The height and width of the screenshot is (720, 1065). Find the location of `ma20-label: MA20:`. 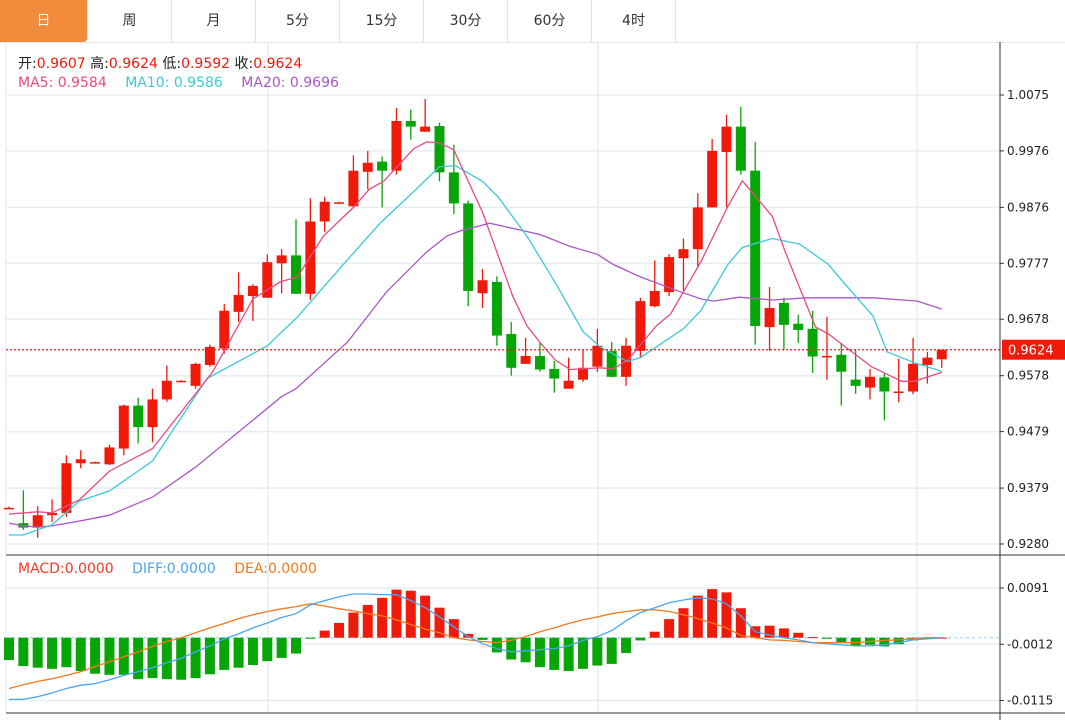

ma20-label: MA20: is located at coordinates (263, 83).